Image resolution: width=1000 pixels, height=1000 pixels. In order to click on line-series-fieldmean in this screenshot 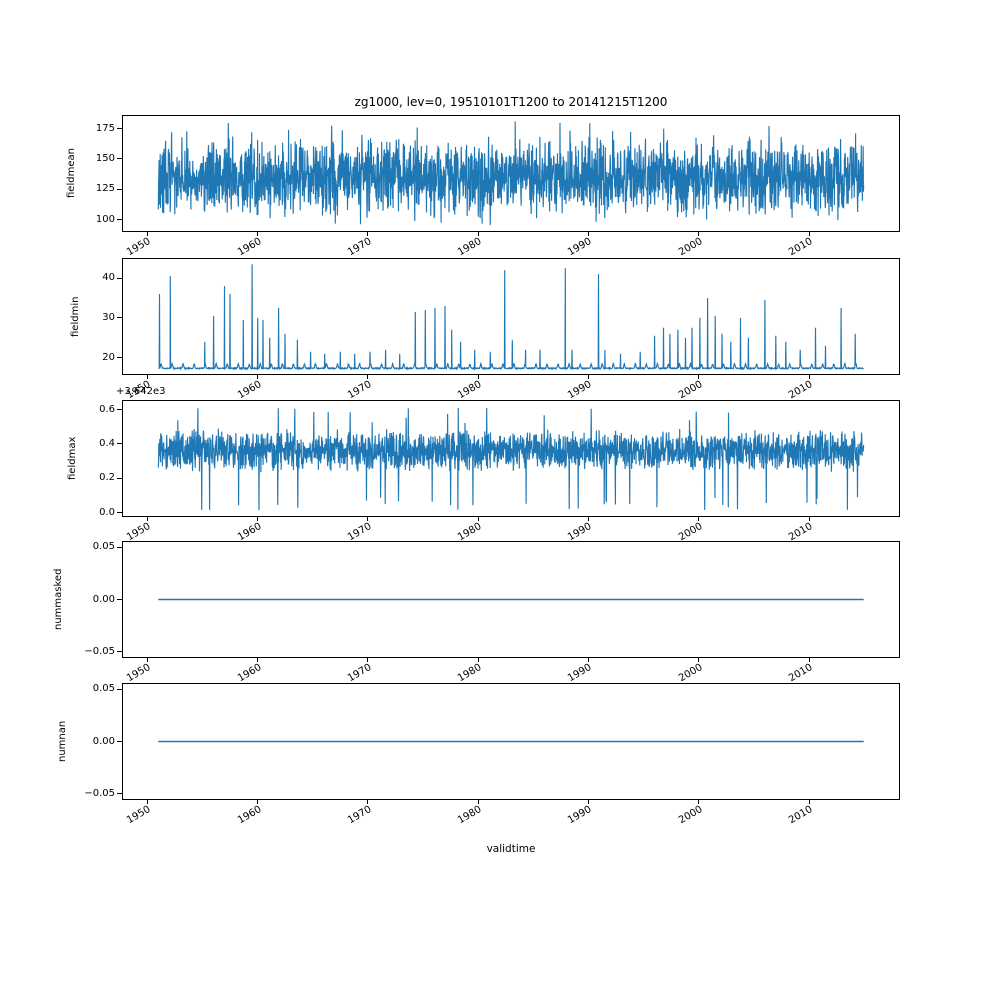, I will do `click(511, 173)`.